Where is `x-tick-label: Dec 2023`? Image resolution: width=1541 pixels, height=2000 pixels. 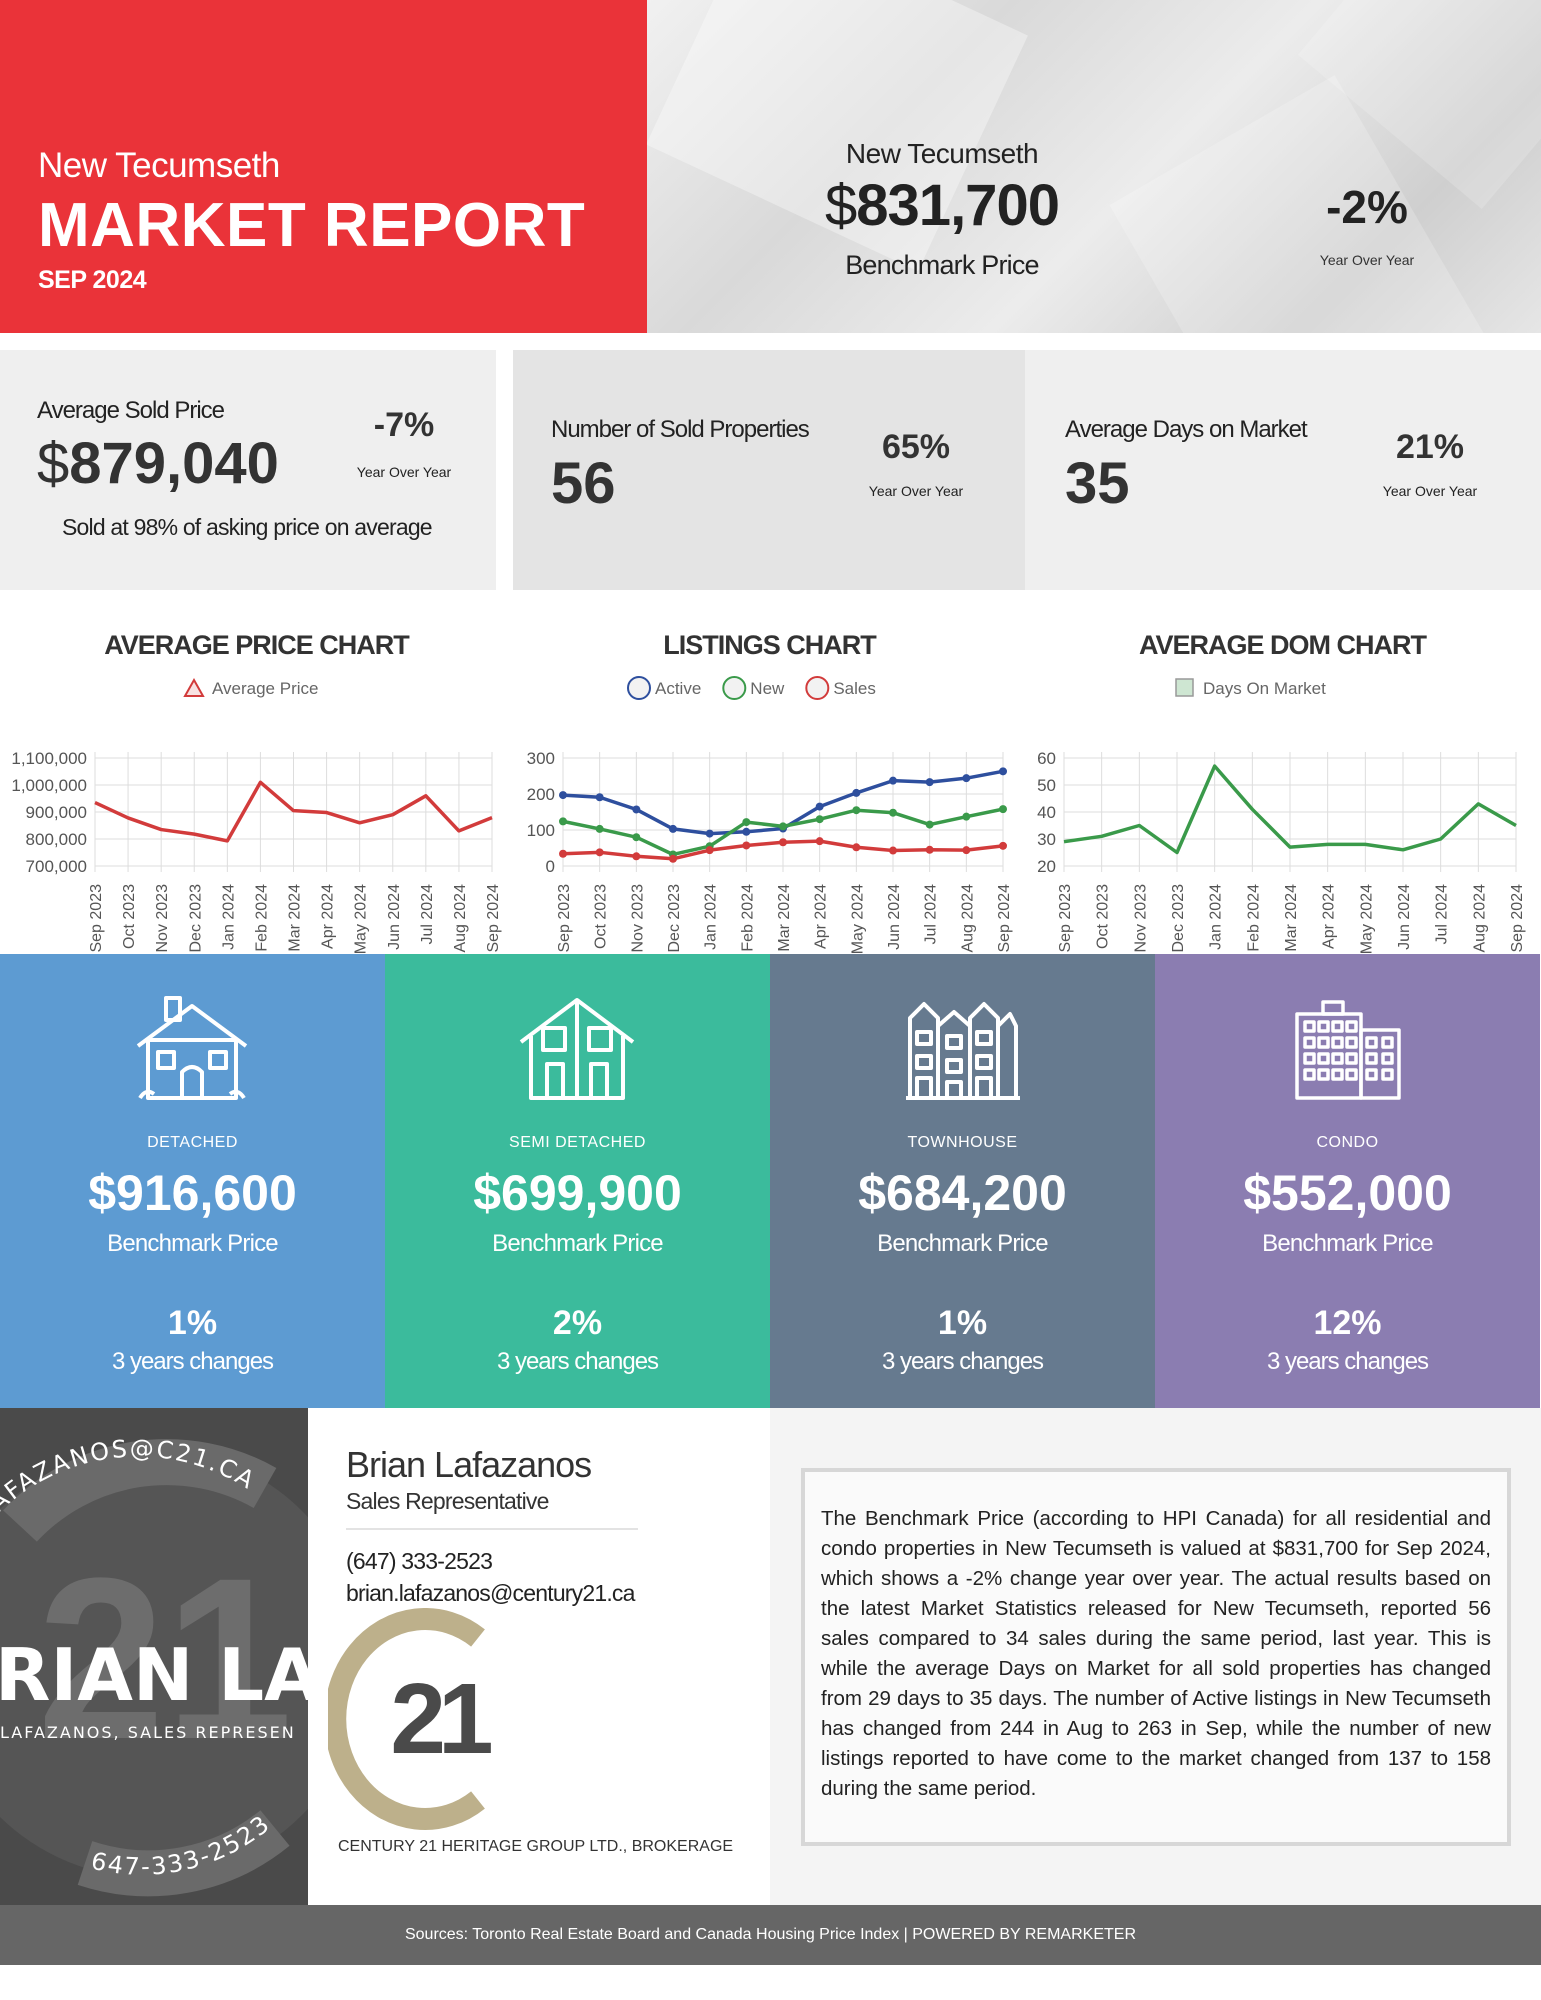 x-tick-label: Dec 2023 is located at coordinates (674, 918).